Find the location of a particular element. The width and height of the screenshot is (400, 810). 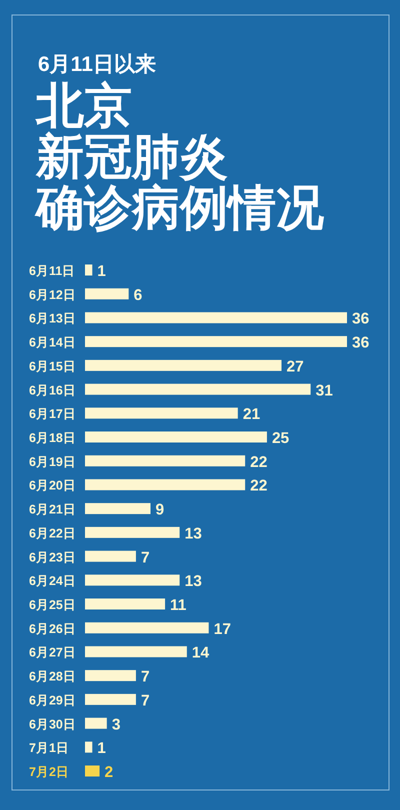

subtitle: 6月11日以来 is located at coordinates (97, 64).